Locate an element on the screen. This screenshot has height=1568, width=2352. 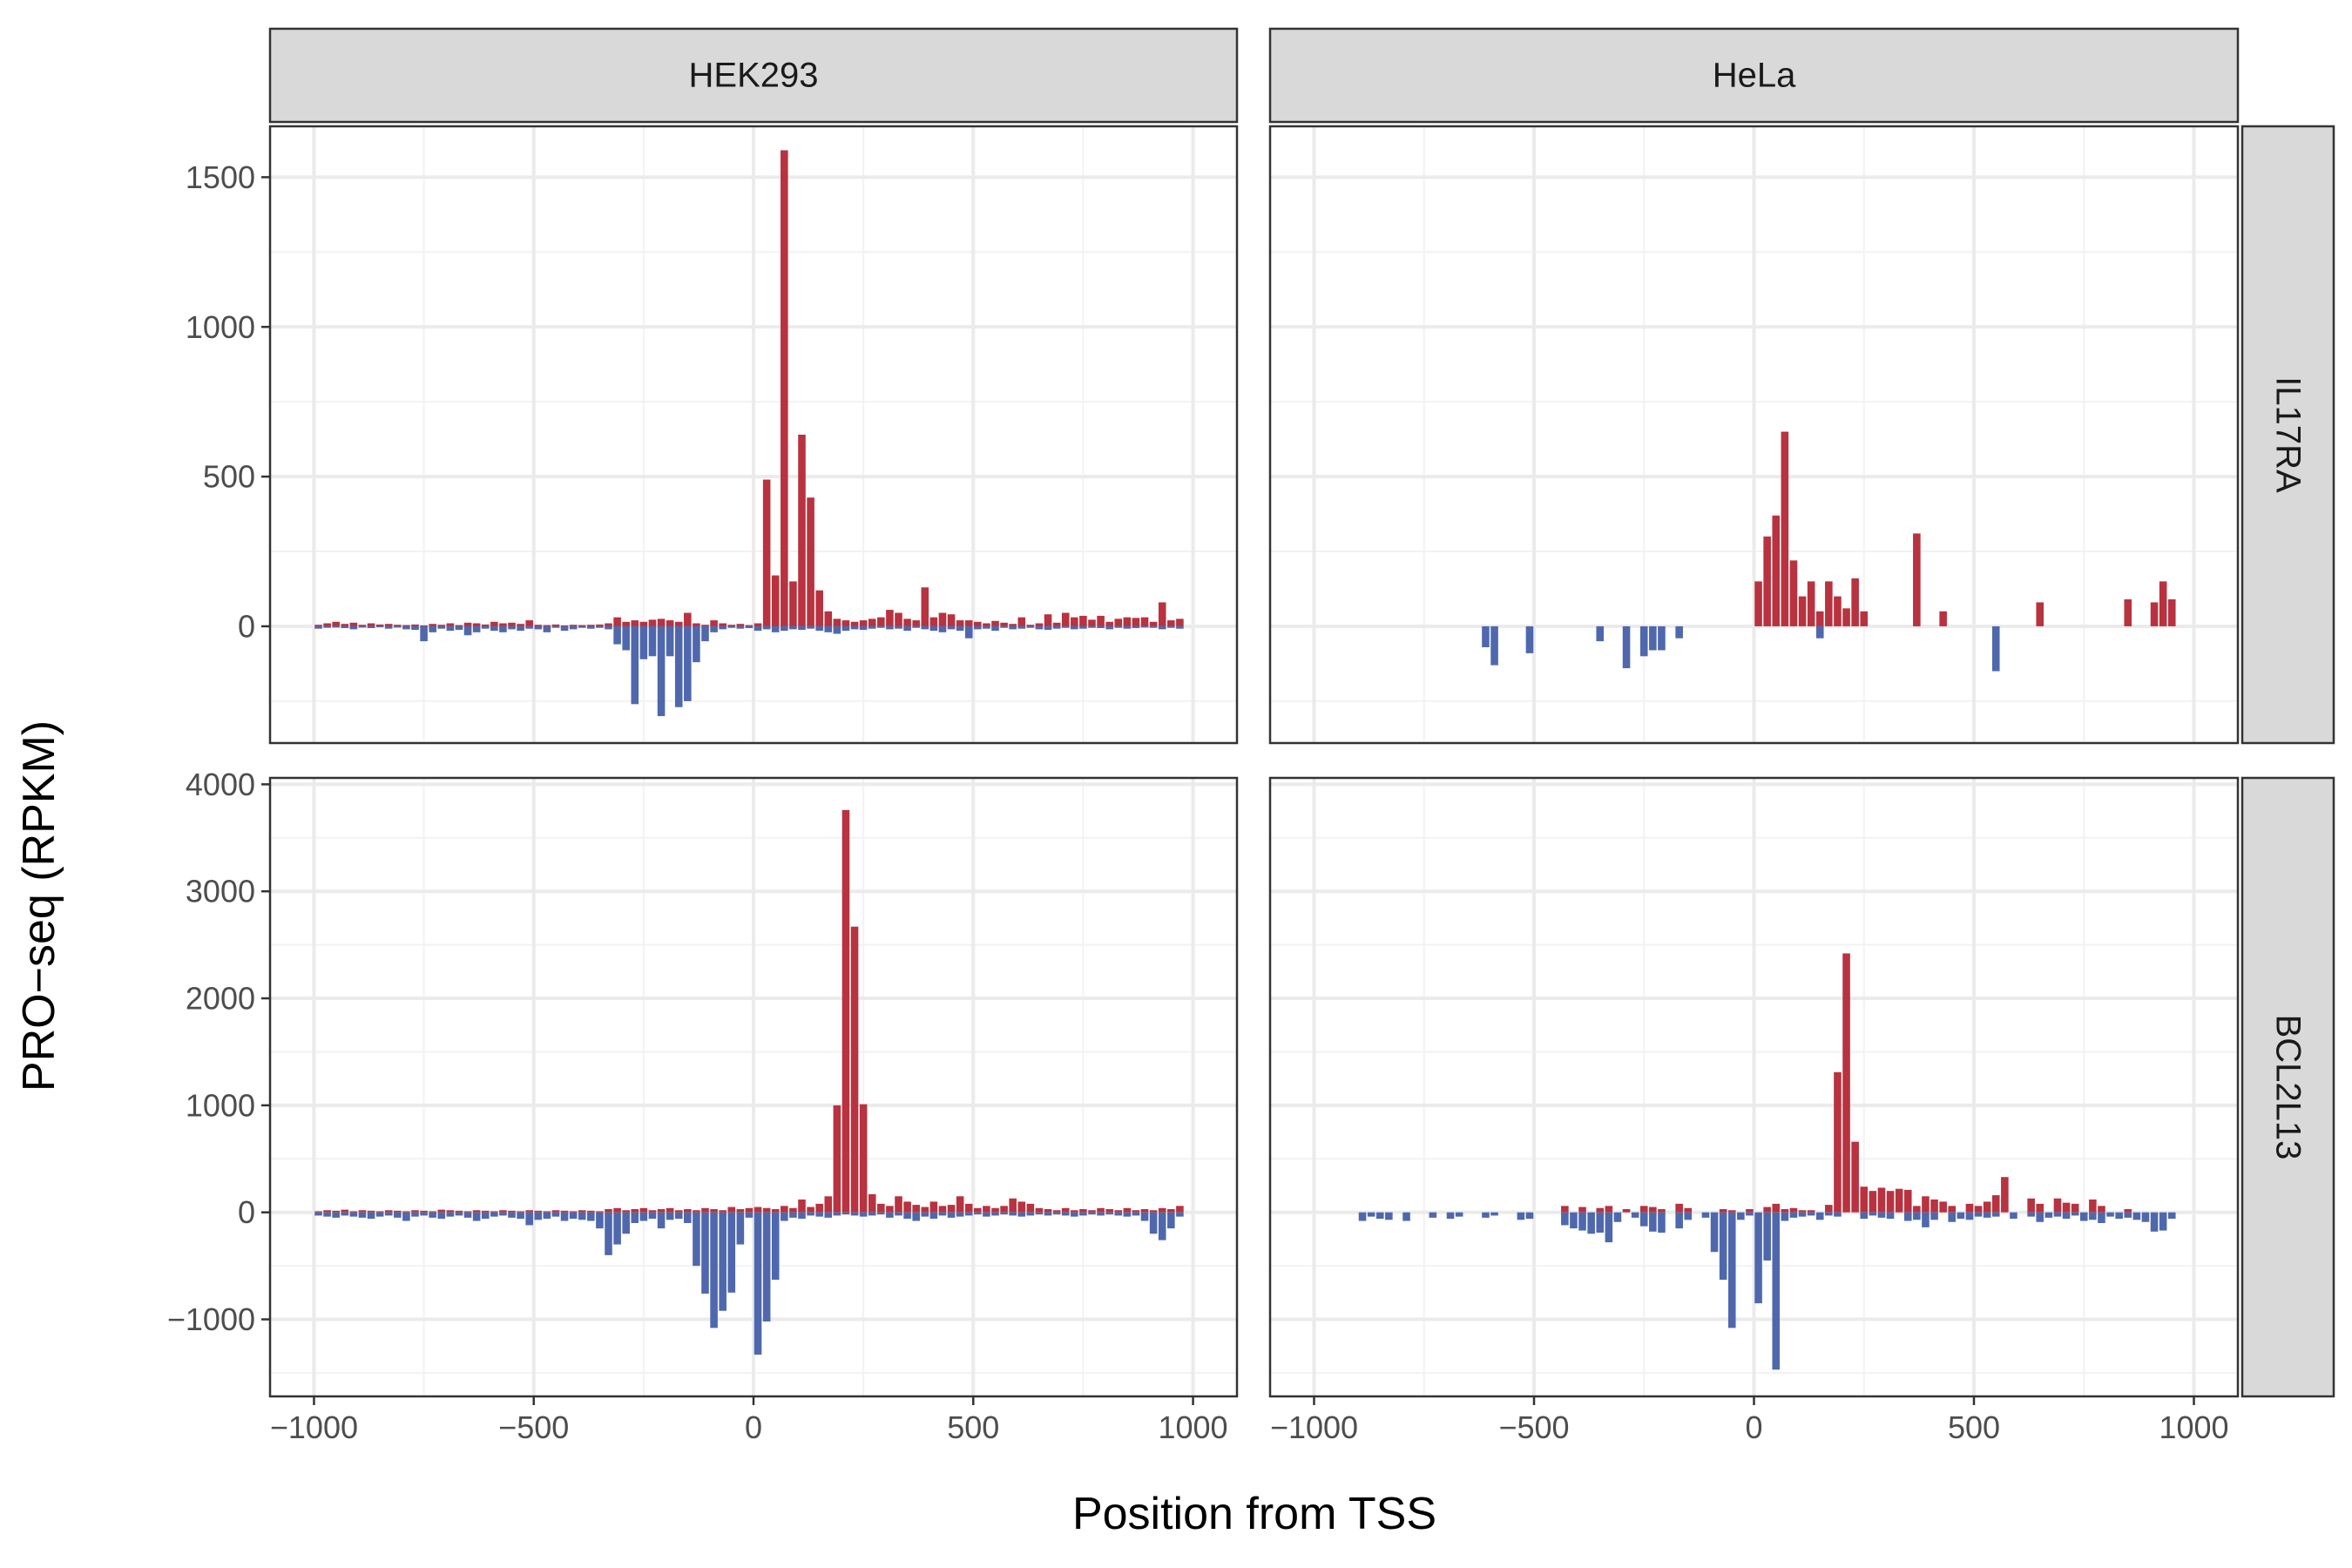
row-strip-label: IL17RA is located at coordinates (2288, 434).